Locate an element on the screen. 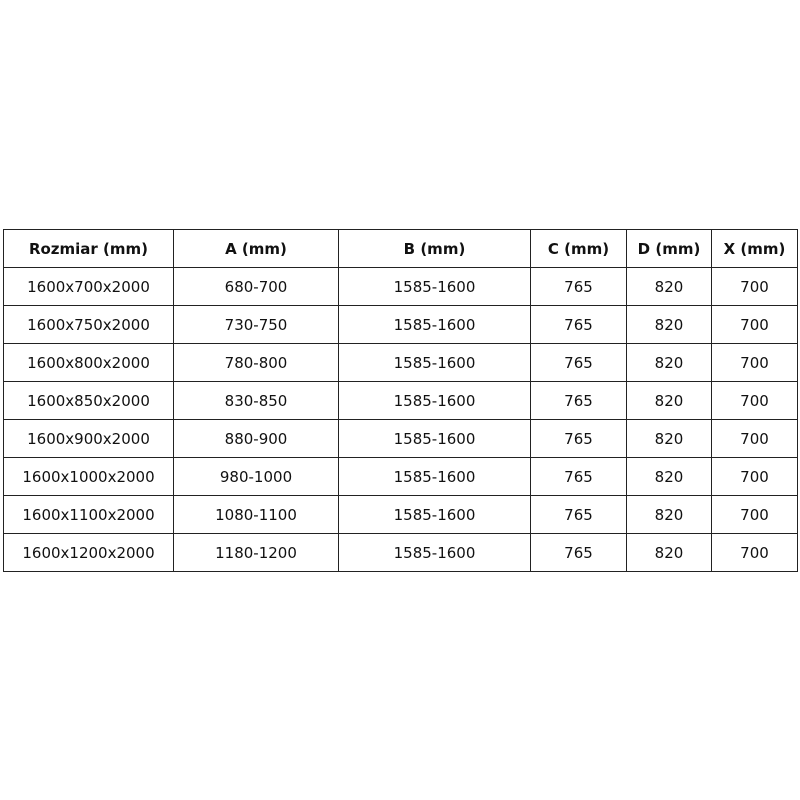 The height and width of the screenshot is (800, 800). table-row: 1600x900x2000 880-900 1585-1600 765 820 700 is located at coordinates (400, 438).